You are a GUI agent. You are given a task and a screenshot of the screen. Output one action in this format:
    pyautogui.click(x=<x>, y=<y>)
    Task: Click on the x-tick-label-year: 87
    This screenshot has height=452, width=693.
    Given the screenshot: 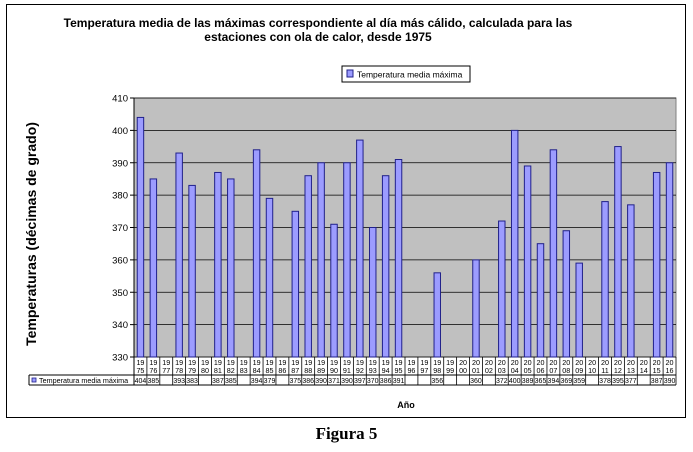 What is the action you would take?
    pyautogui.click(x=295, y=370)
    